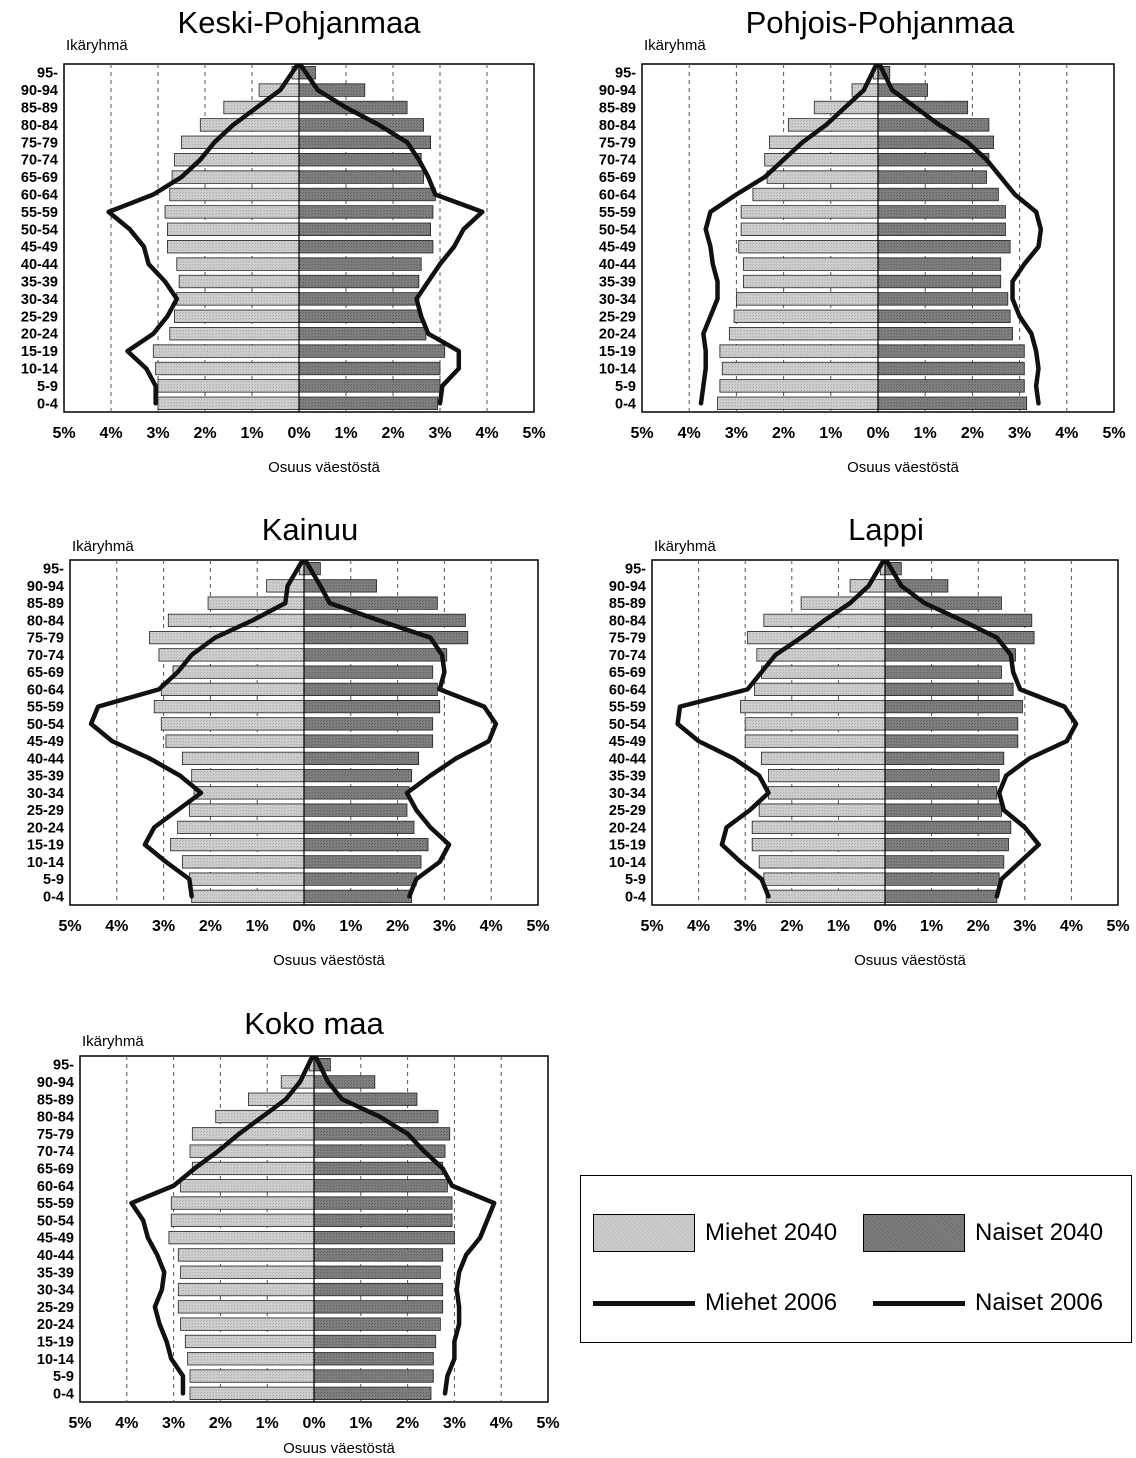 The height and width of the screenshot is (1458, 1136). Describe the element at coordinates (903, 467) in the screenshot. I see `x-axis-label: Osuus väestöstä` at that location.